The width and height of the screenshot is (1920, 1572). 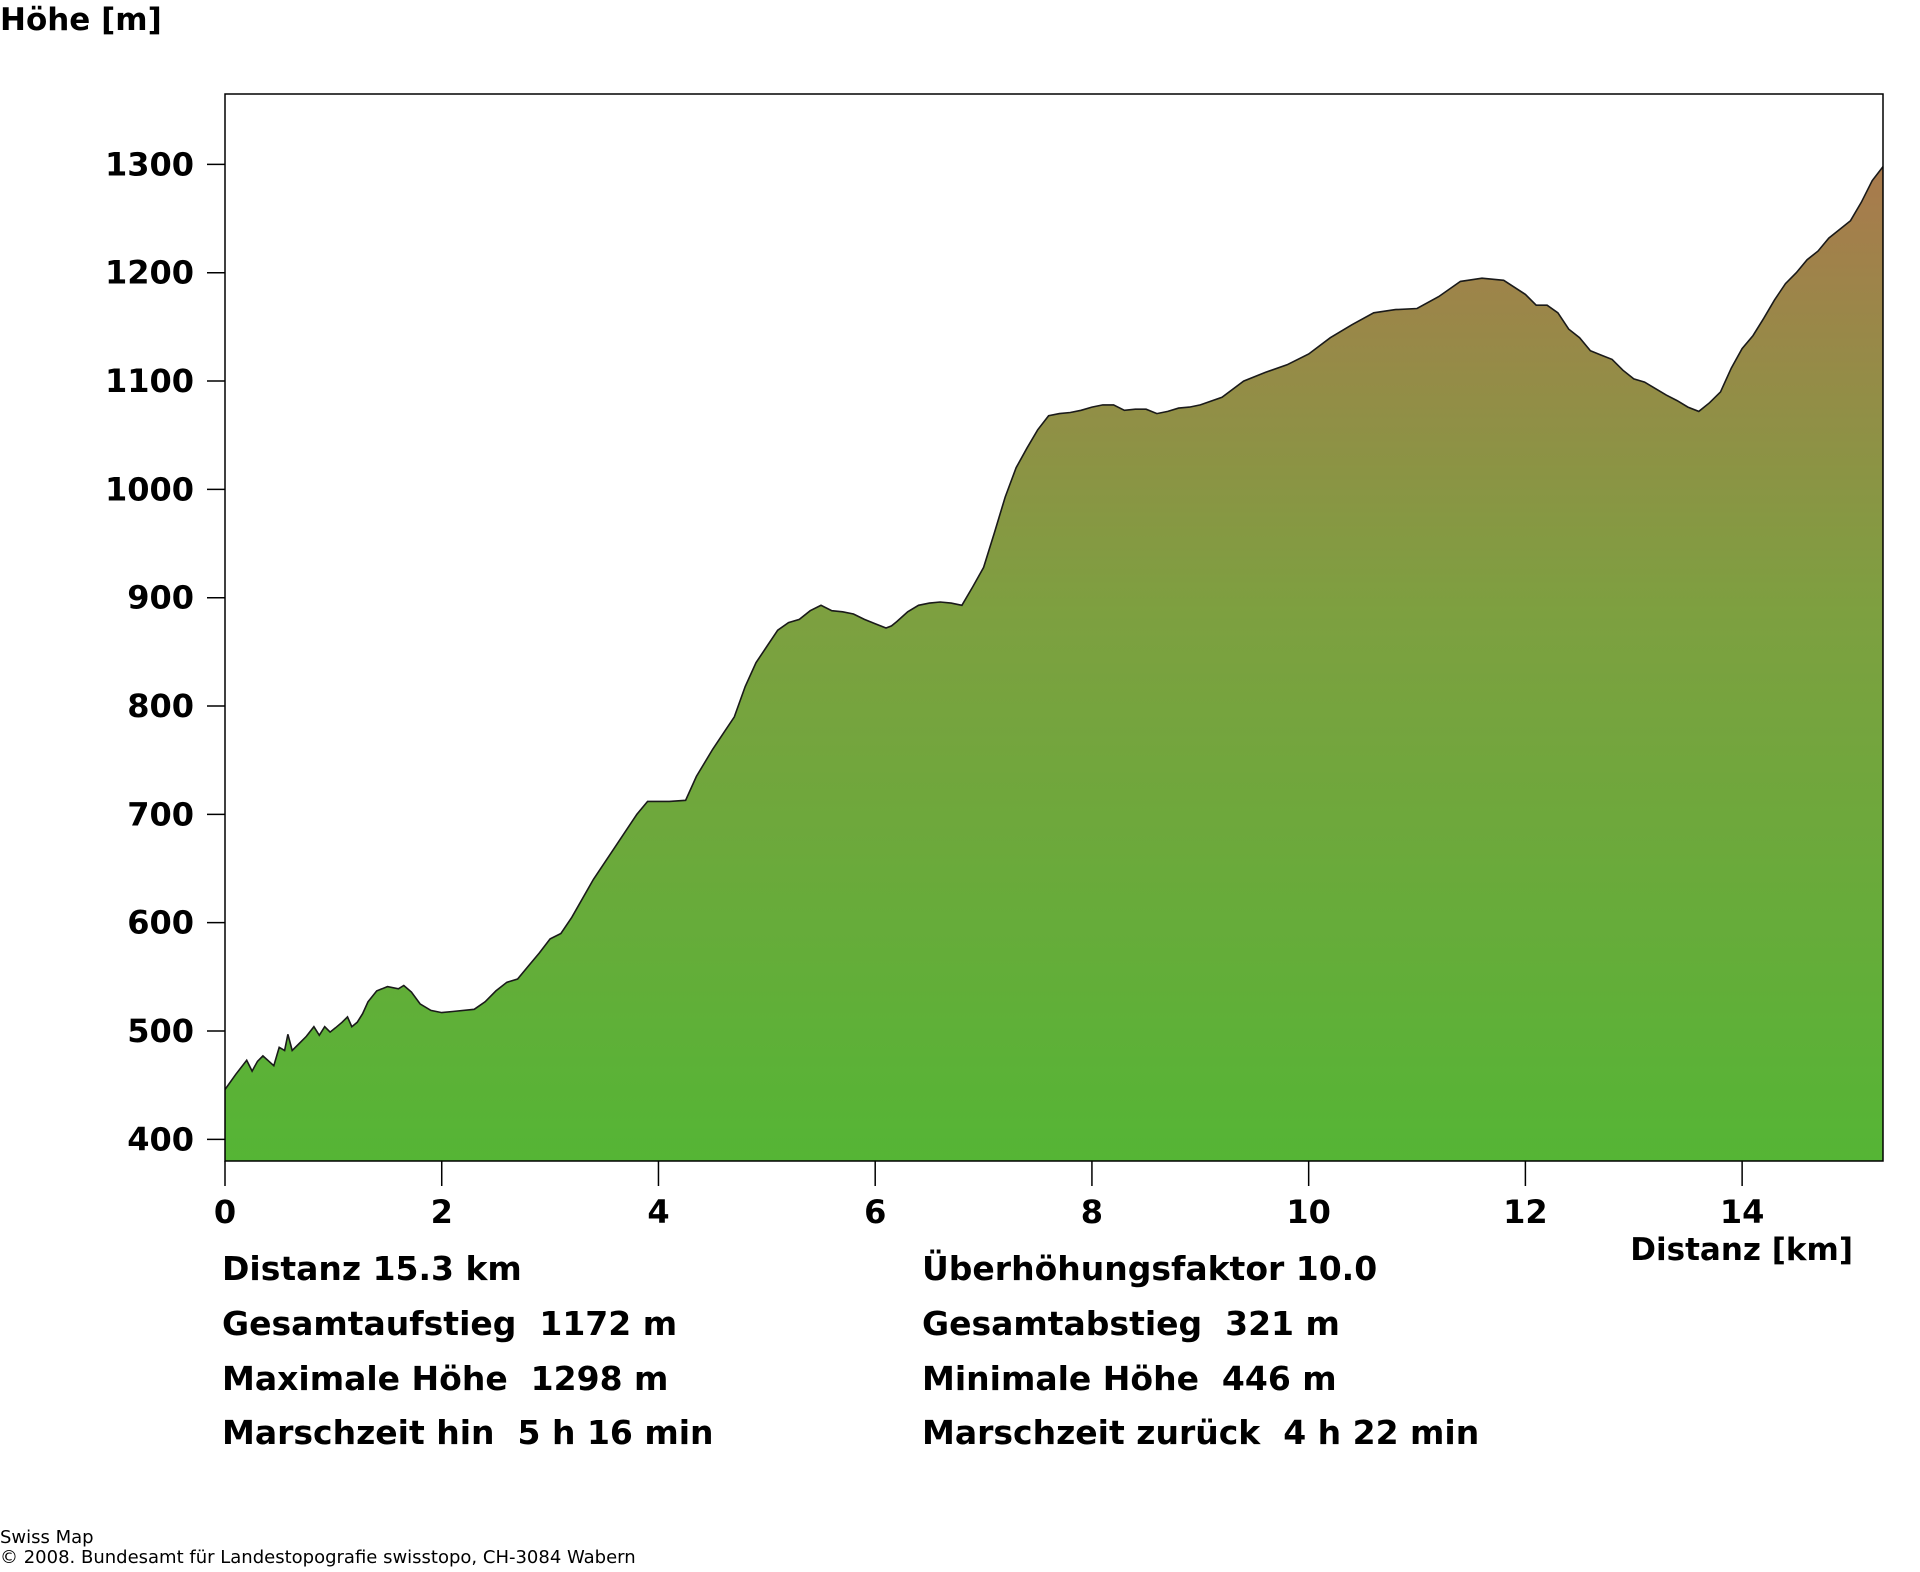 I want to click on y-tick-label: 400, so click(x=160, y=1139).